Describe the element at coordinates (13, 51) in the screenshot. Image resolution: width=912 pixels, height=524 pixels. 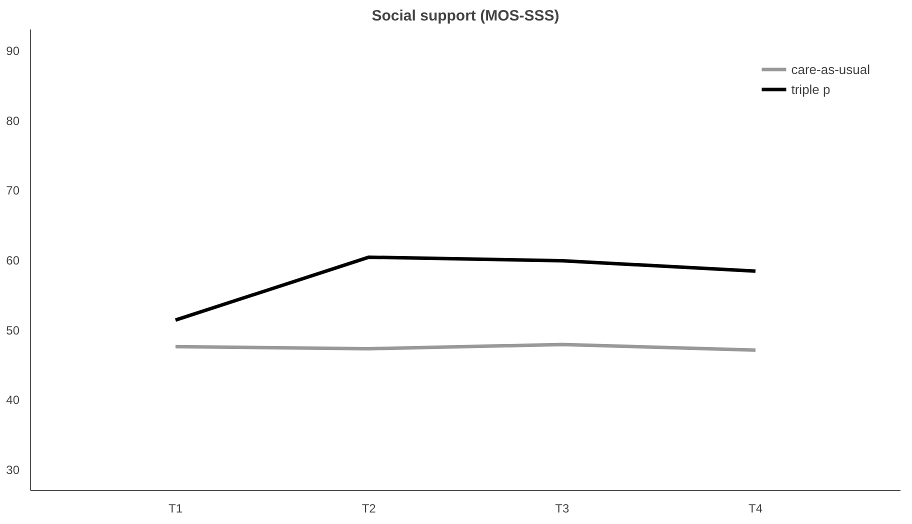
I see `y-tick-label: 90` at that location.